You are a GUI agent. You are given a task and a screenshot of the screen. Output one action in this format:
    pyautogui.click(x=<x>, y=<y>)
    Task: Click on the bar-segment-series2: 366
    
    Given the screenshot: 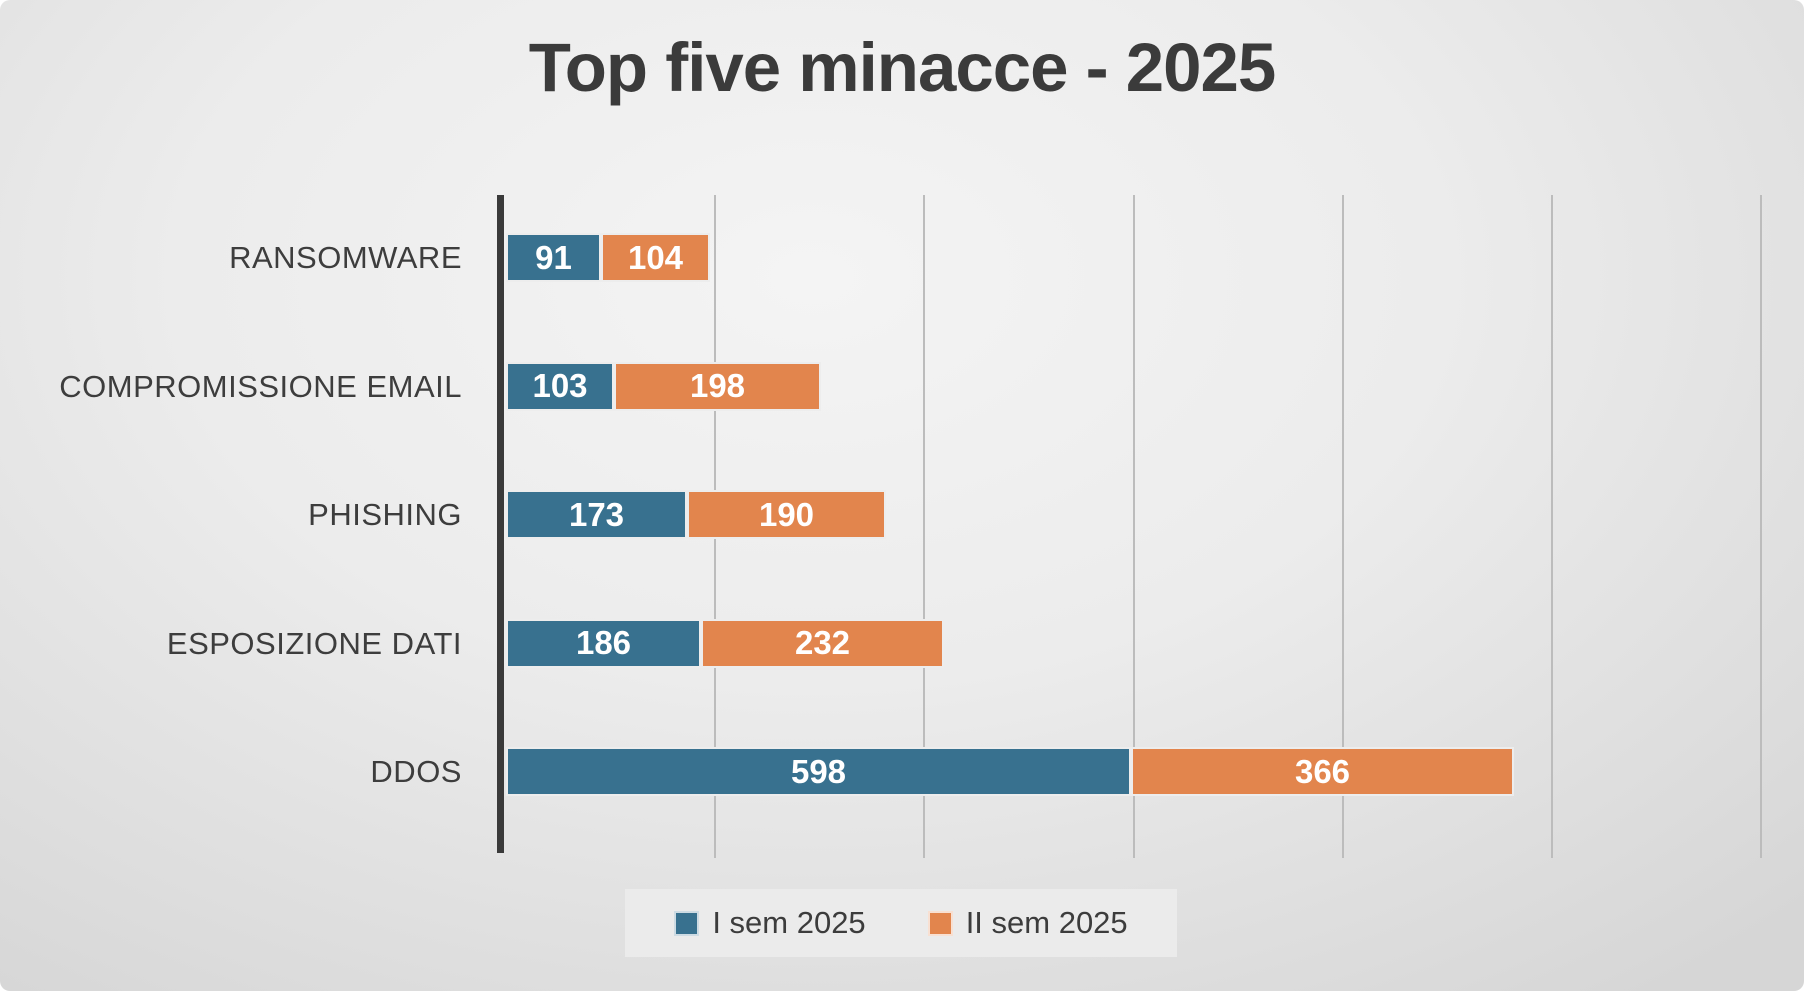 What is the action you would take?
    pyautogui.click(x=1322, y=771)
    